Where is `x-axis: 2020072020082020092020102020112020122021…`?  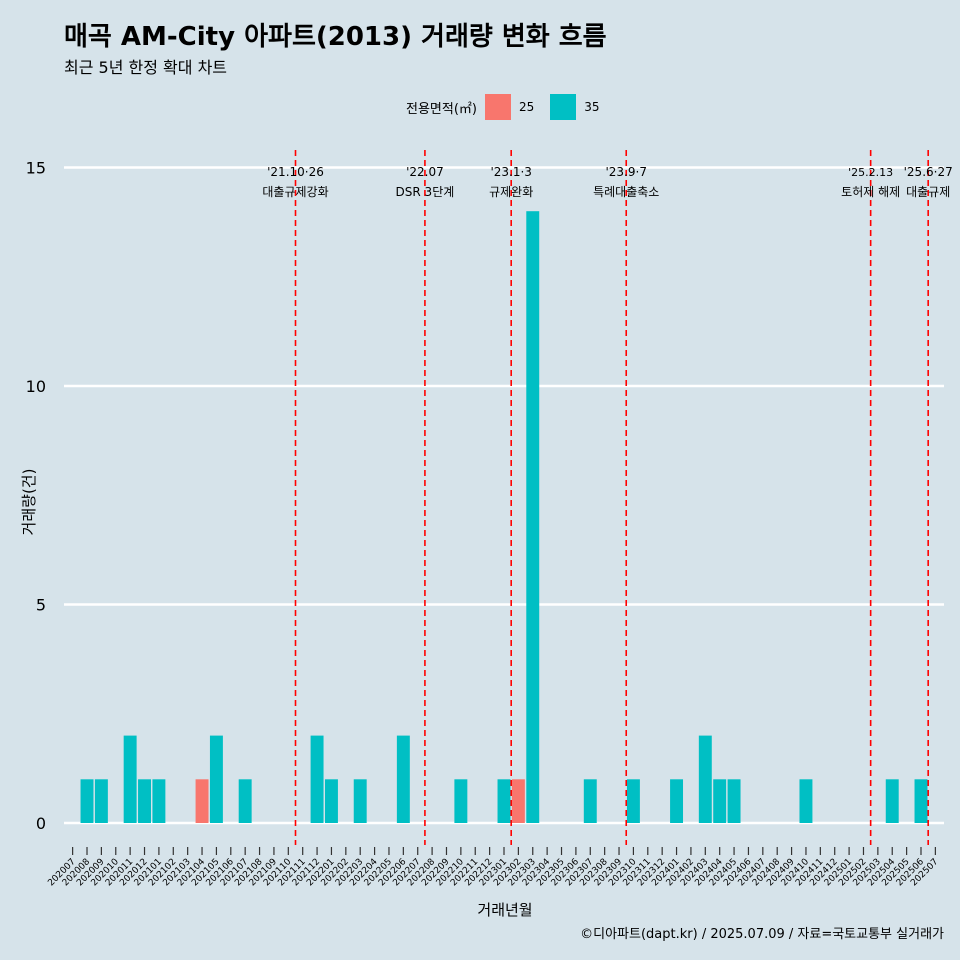
x-axis: 2020072020082020092020102020112020122021… is located at coordinates (493, 867).